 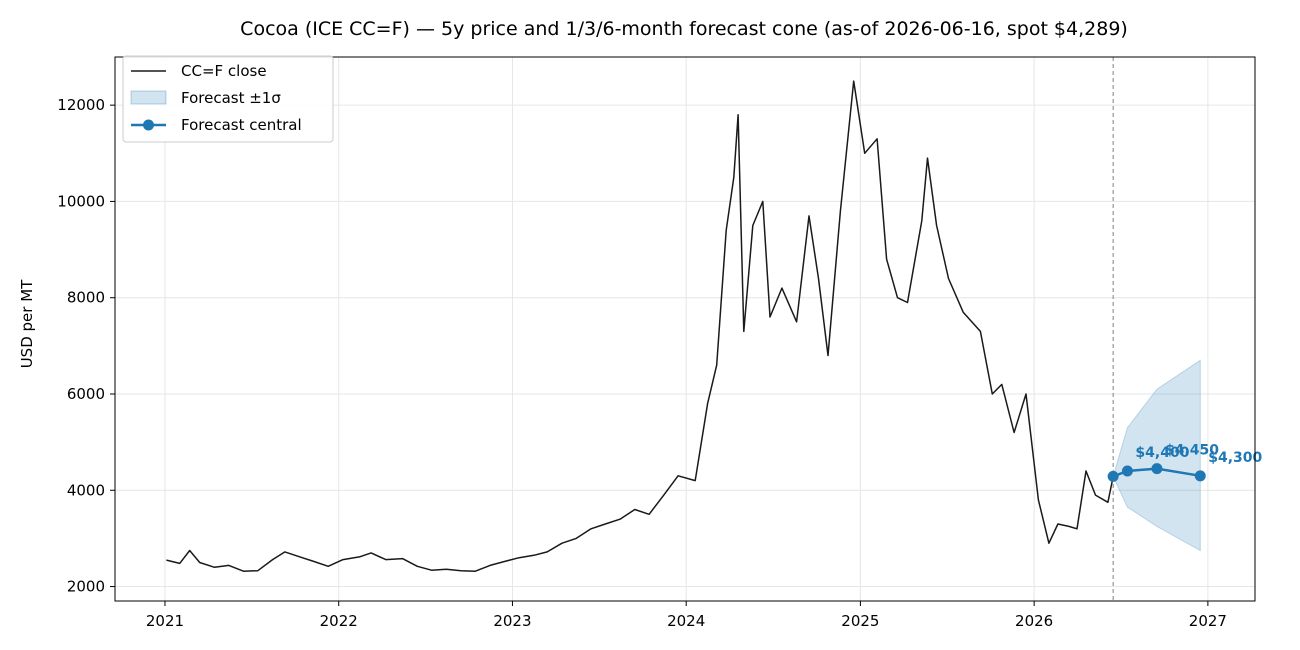 What do you see at coordinates (86, 346) in the screenshot?
I see `y-axis: 2000 4000 6000 8000 10000 12000` at bounding box center [86, 346].